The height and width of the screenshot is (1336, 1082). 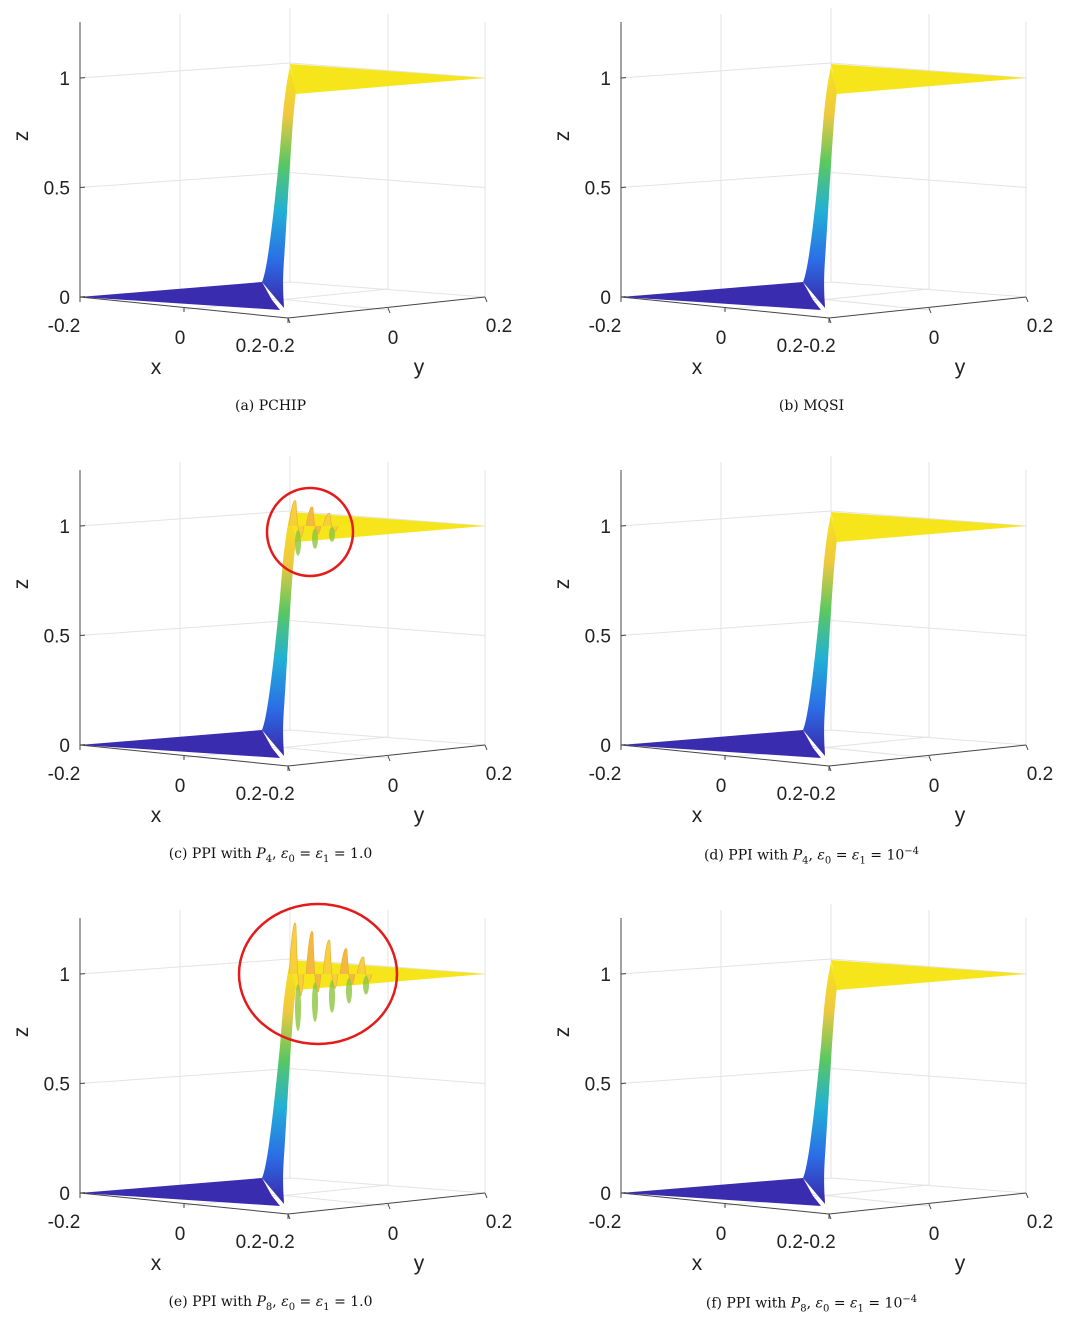 I want to click on panel-caption: (c) PPI with P4, ε0 = ε1 = 1.0, so click(x=270, y=855).